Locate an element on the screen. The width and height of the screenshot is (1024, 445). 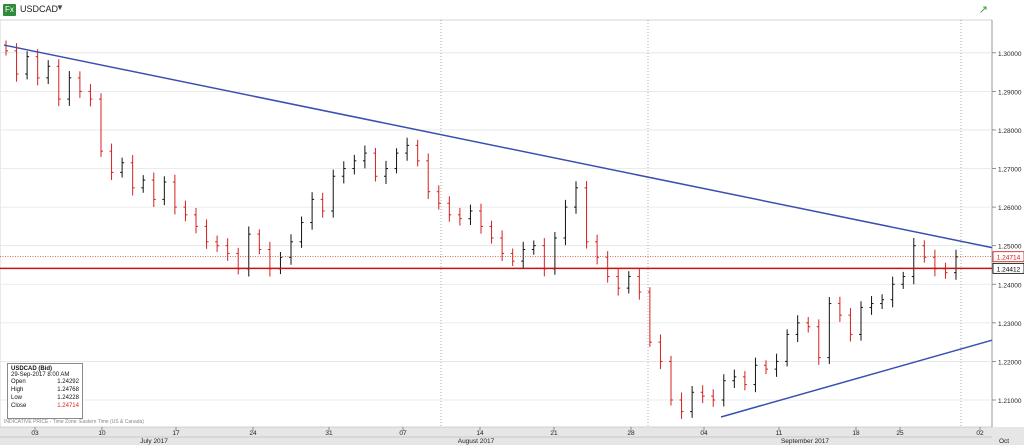
x-tick-label: 18 is located at coordinates (856, 433).